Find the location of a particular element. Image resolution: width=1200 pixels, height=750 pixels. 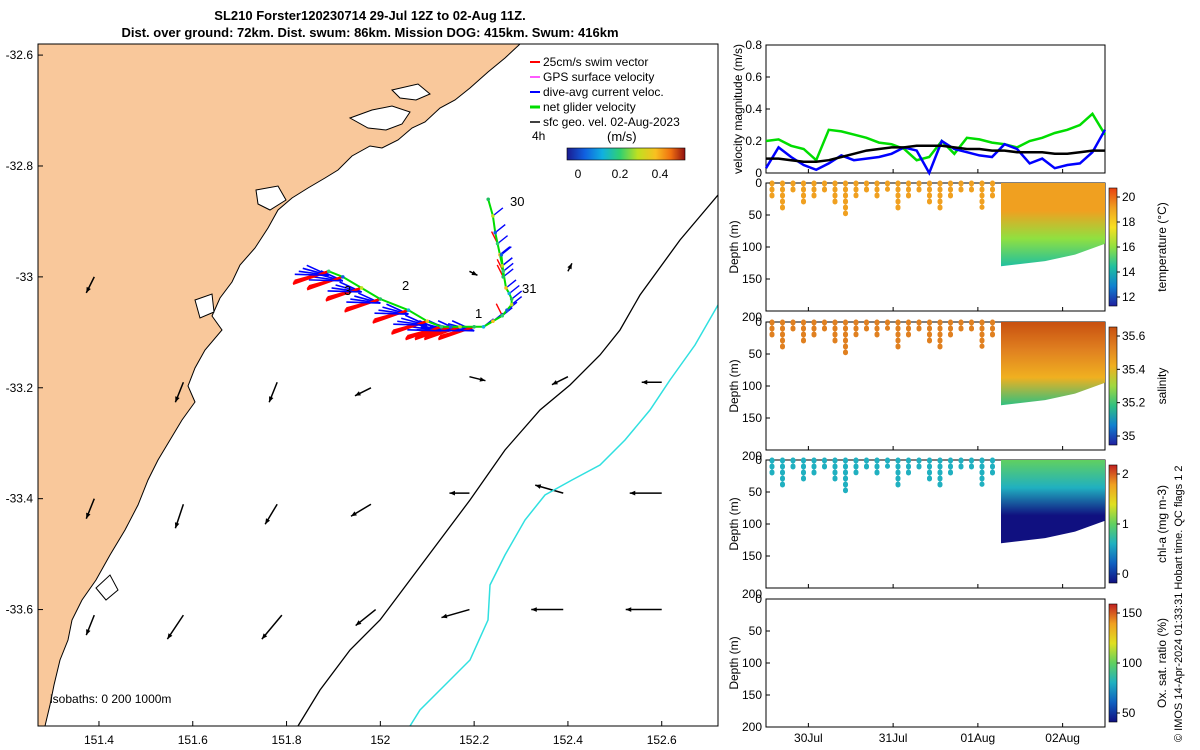

colorbar-tick-label: 2 is located at coordinates (1125, 474).